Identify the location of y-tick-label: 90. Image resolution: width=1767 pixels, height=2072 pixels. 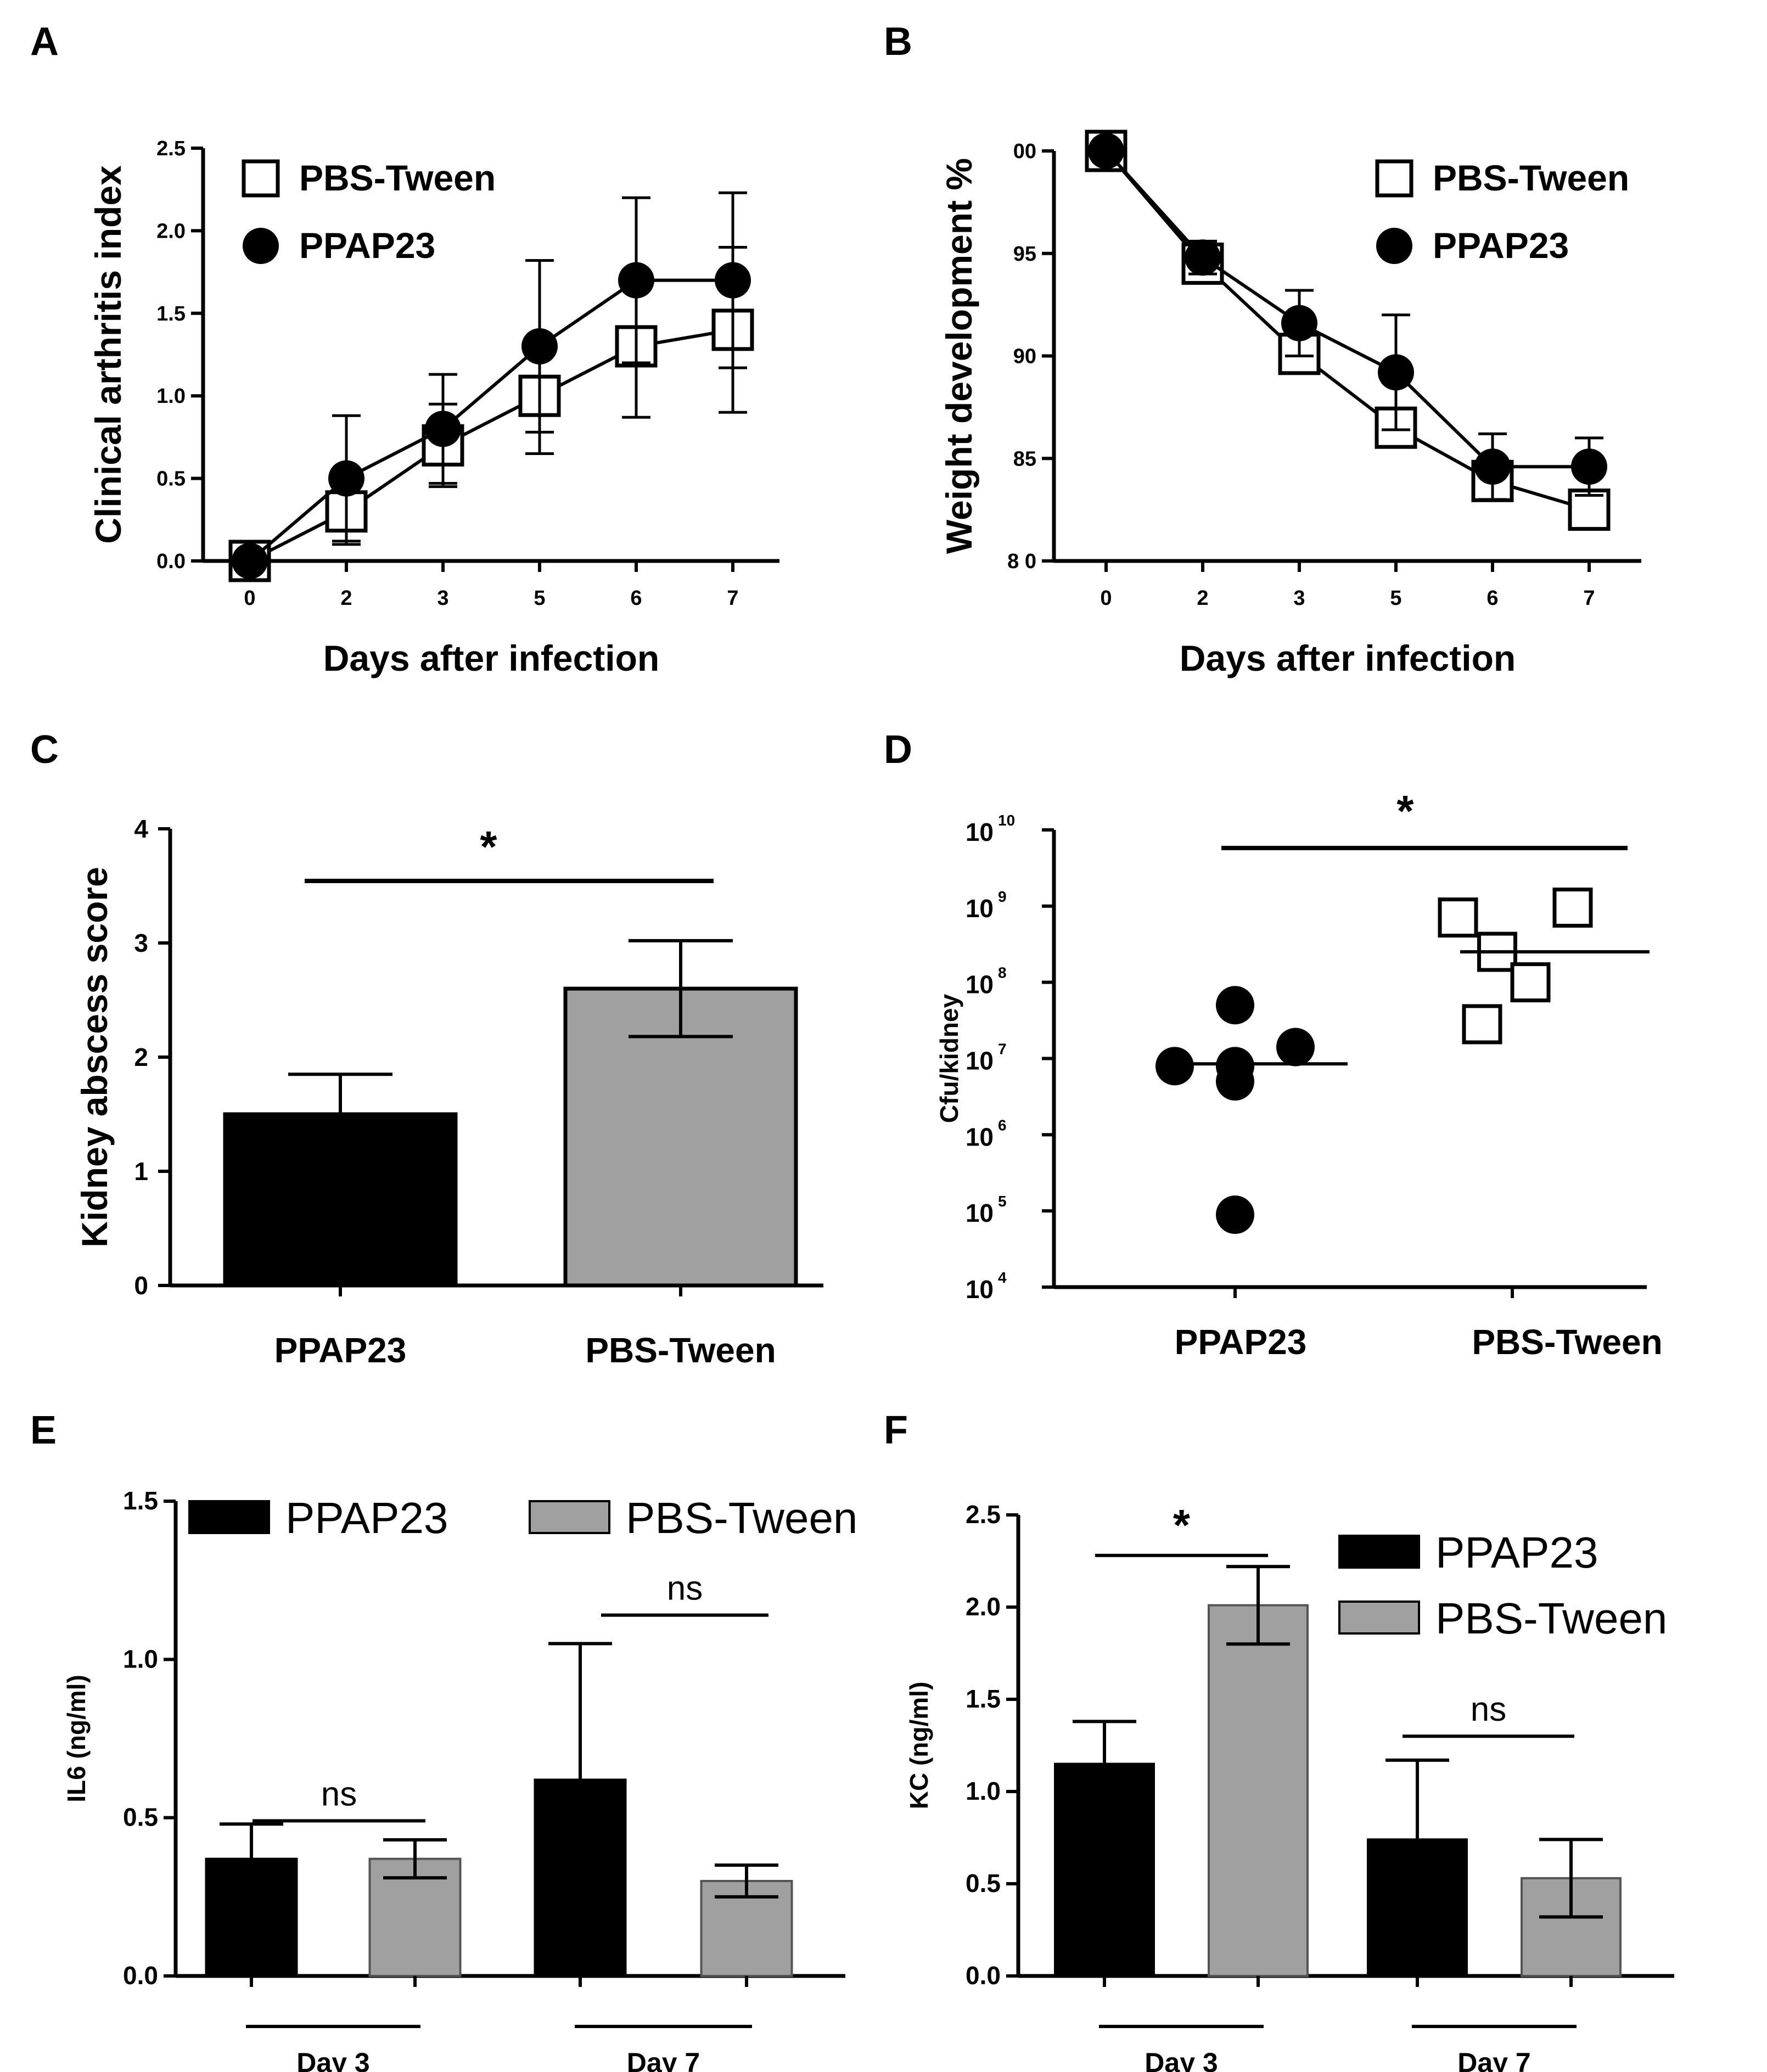
(1024, 356).